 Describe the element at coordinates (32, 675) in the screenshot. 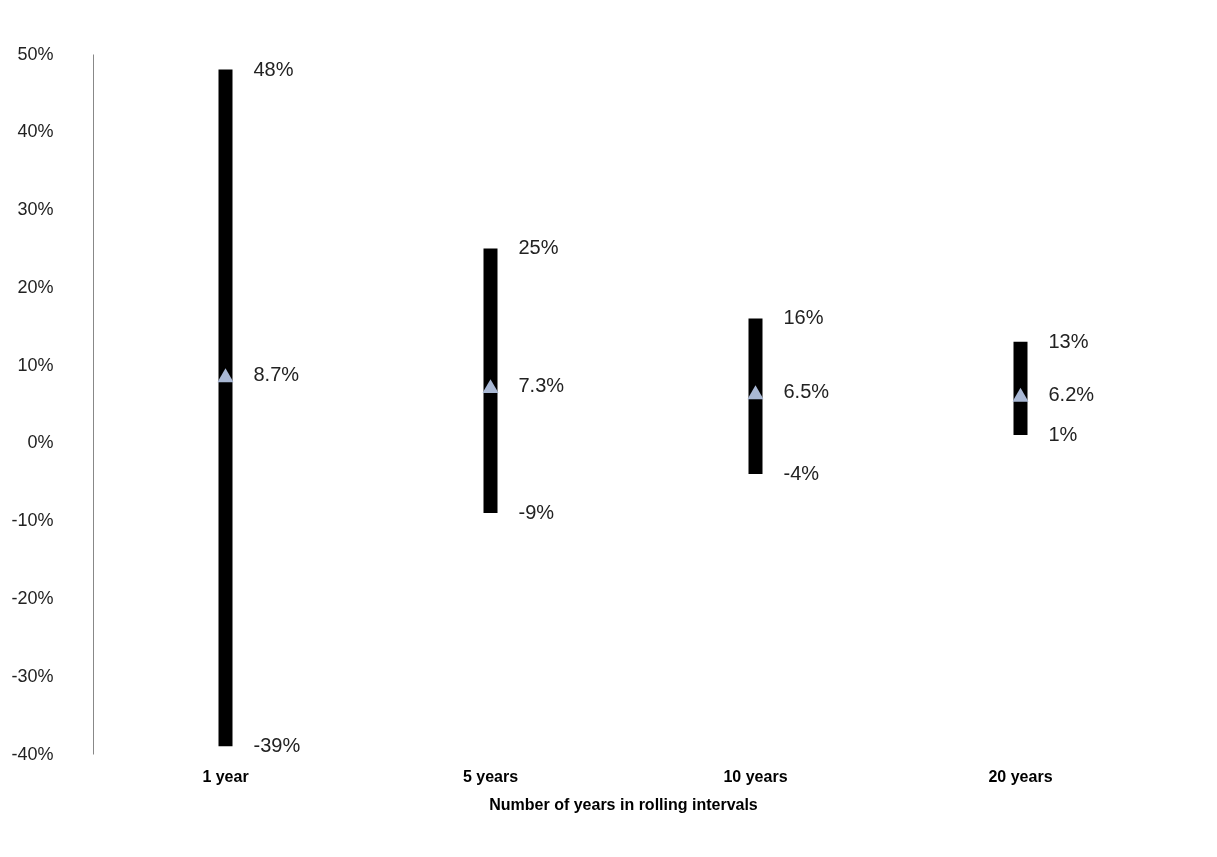

I see `y-tick-label: -30%` at that location.